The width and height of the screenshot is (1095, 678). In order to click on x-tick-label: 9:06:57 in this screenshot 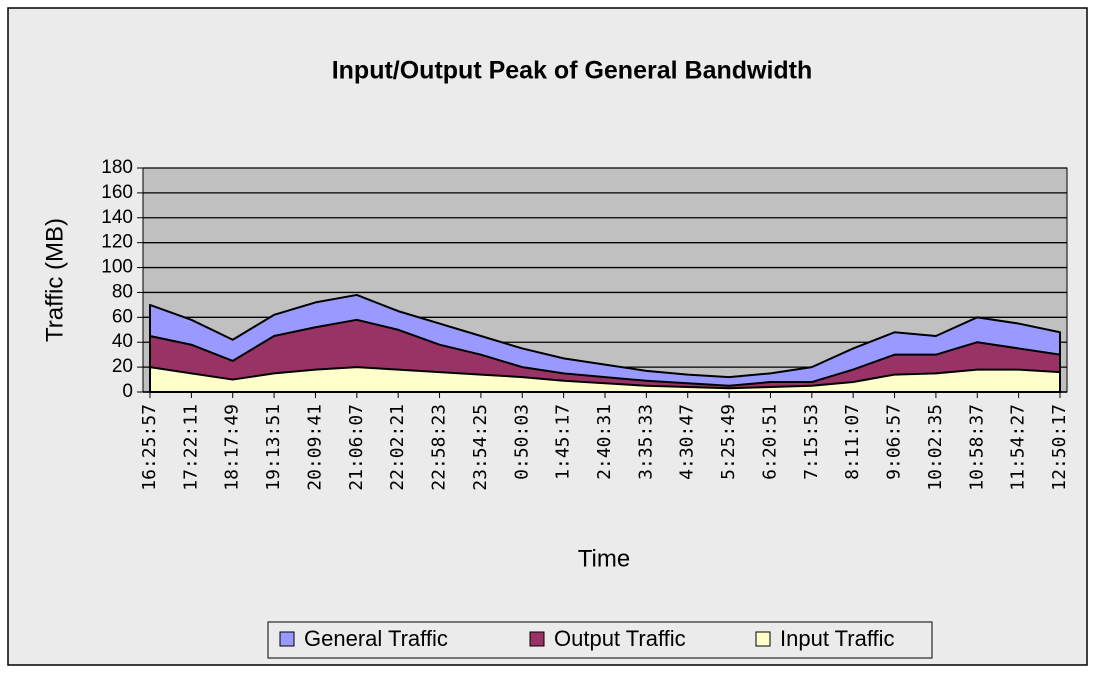, I will do `click(894, 442)`.